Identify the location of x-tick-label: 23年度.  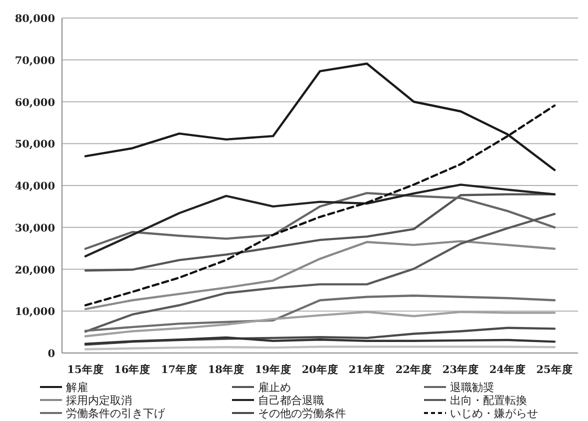
(461, 369).